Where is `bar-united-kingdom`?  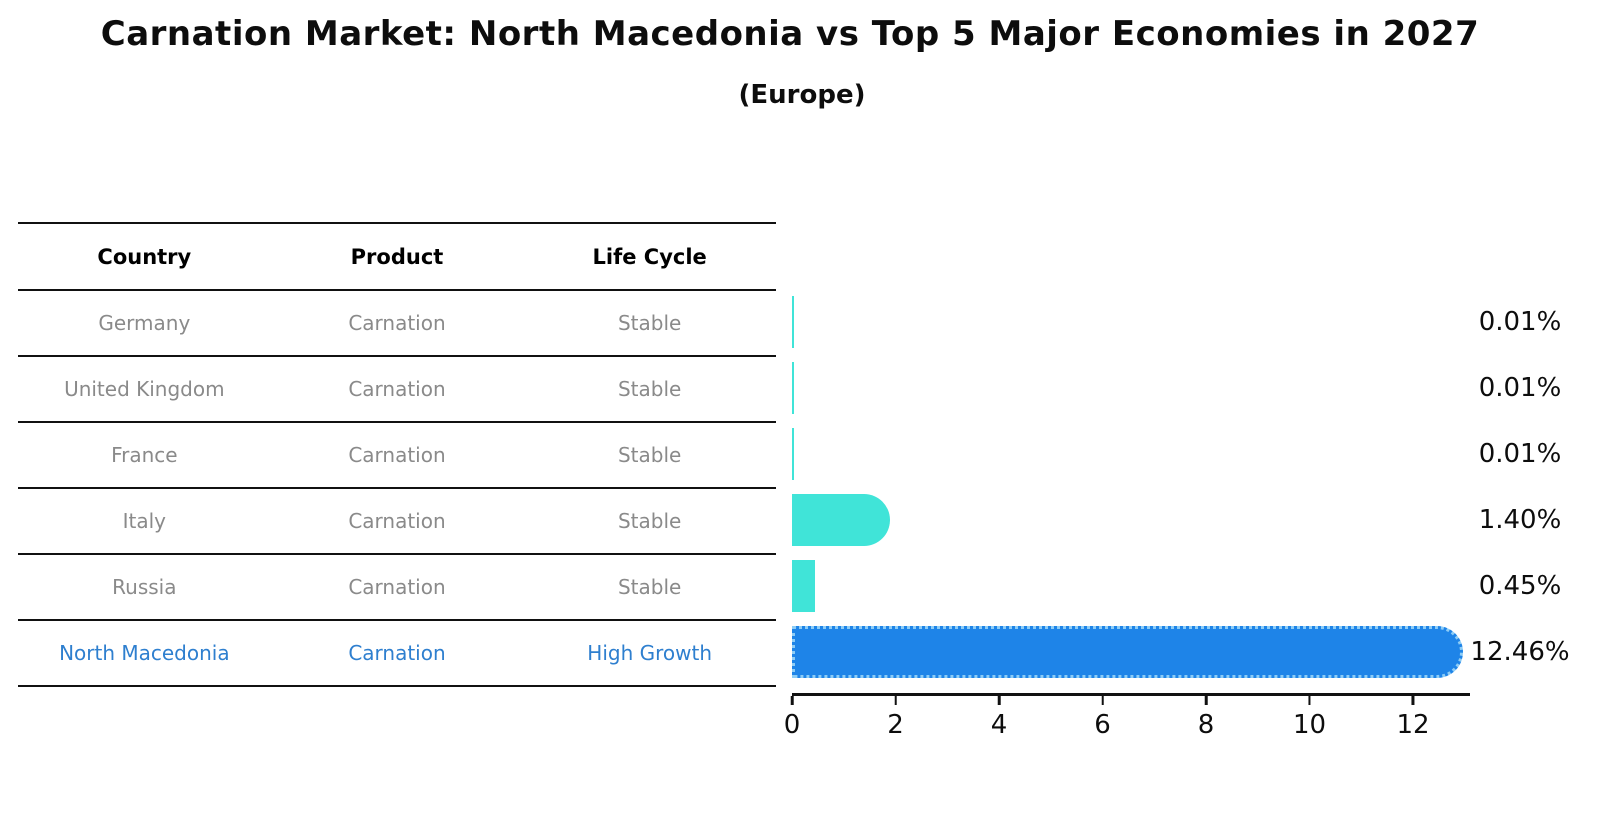
bar-united-kingdom is located at coordinates (793, 388).